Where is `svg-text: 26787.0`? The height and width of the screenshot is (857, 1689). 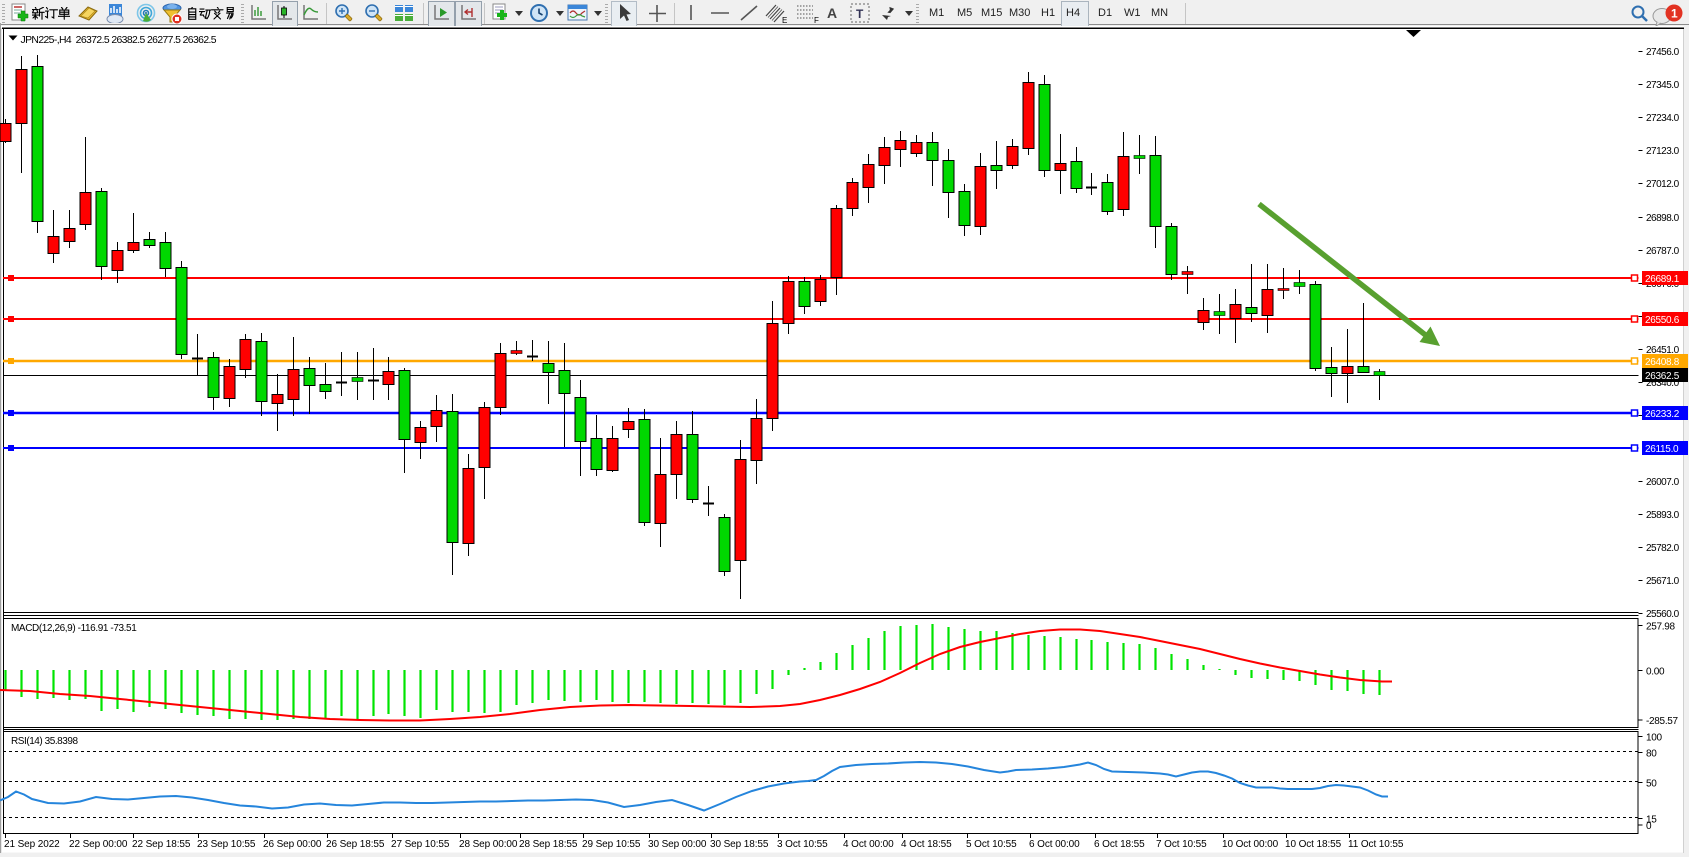
svg-text: 26787.0 is located at coordinates (1663, 251).